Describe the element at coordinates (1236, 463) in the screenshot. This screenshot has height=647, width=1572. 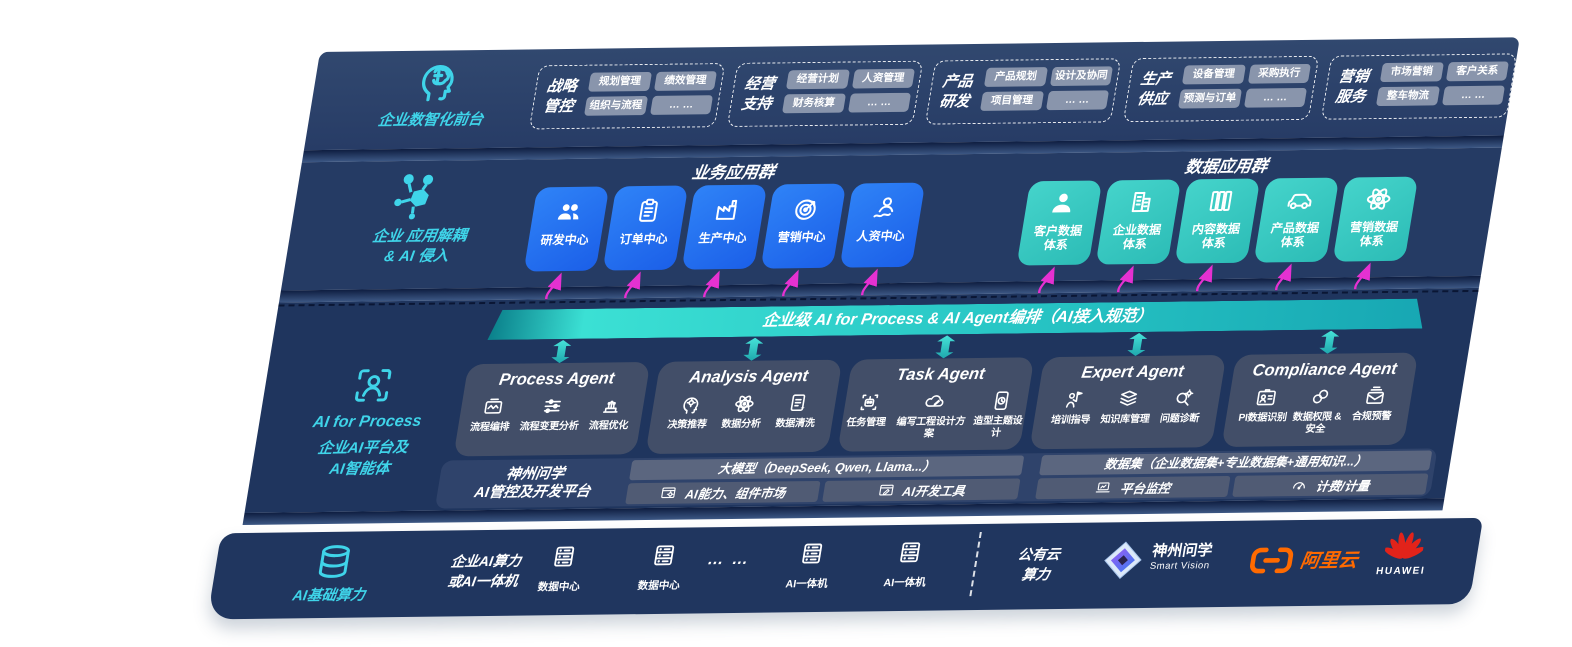
I see `dataset-bar: 数据集（企业数据集+专业数据集+通用知识...）` at that location.